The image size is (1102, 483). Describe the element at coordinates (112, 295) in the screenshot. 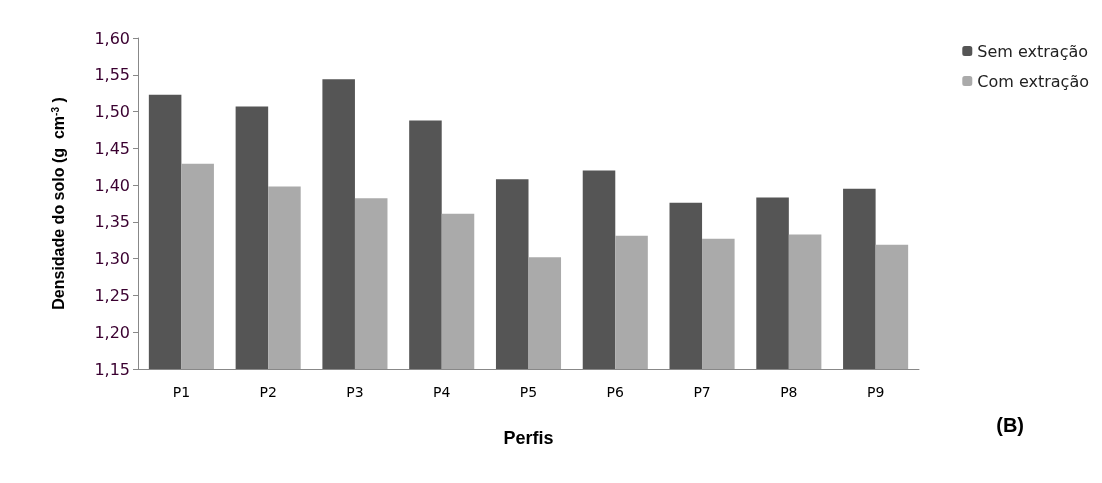

I see `y-tick-label: 1,25` at that location.